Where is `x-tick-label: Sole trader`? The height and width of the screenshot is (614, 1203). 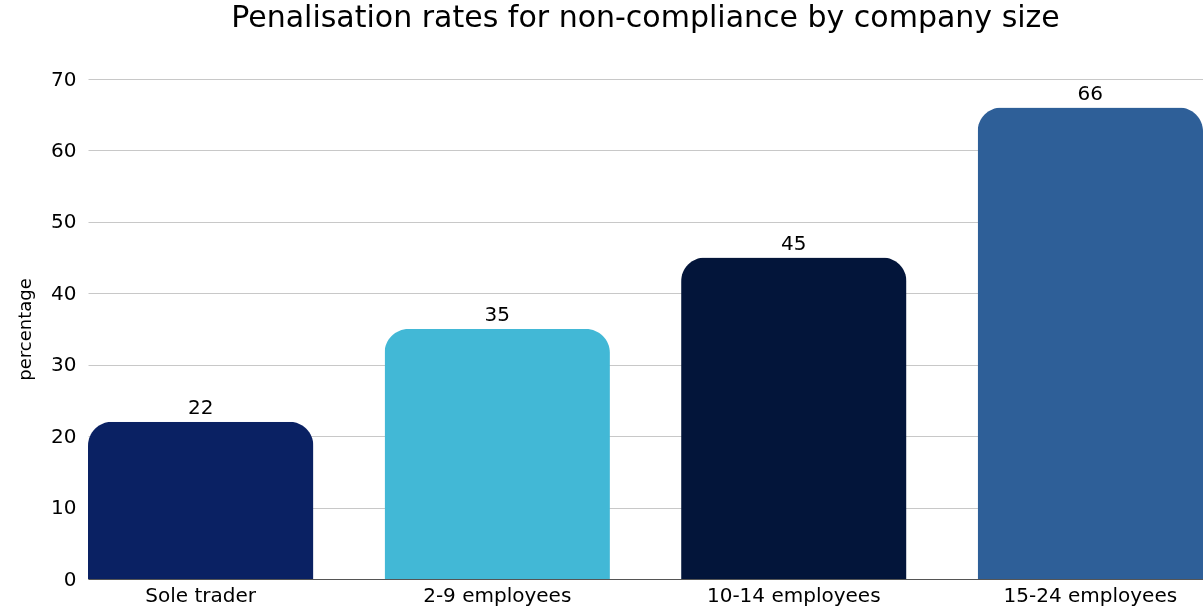
x-tick-label: Sole trader is located at coordinates (201, 594).